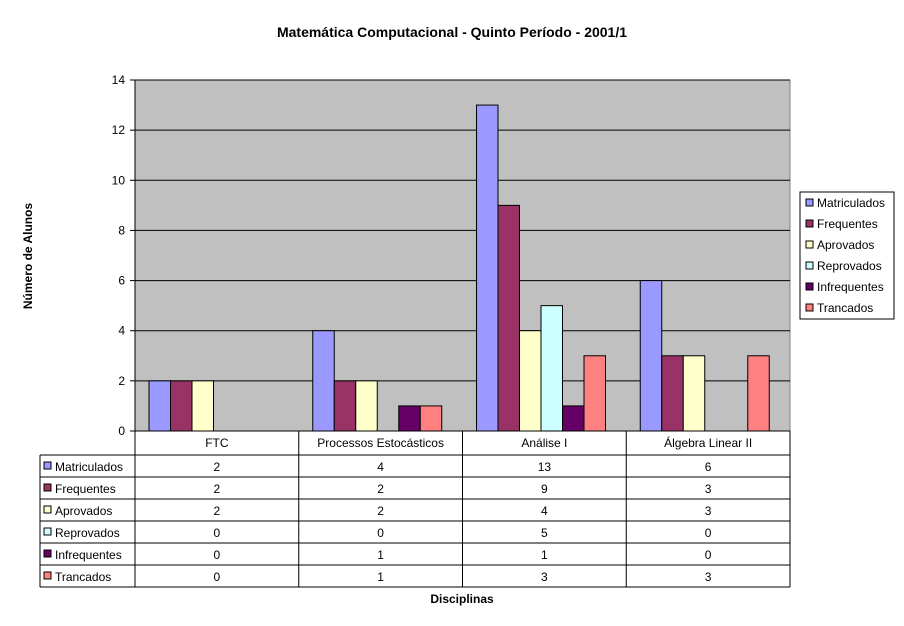  I want to click on legend-label: Matriculados, so click(851, 203).